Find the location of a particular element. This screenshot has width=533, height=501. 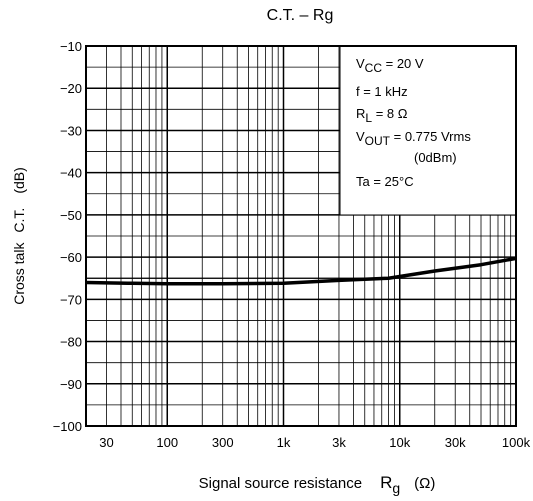

x-tick-label: 100 is located at coordinates (167, 442).